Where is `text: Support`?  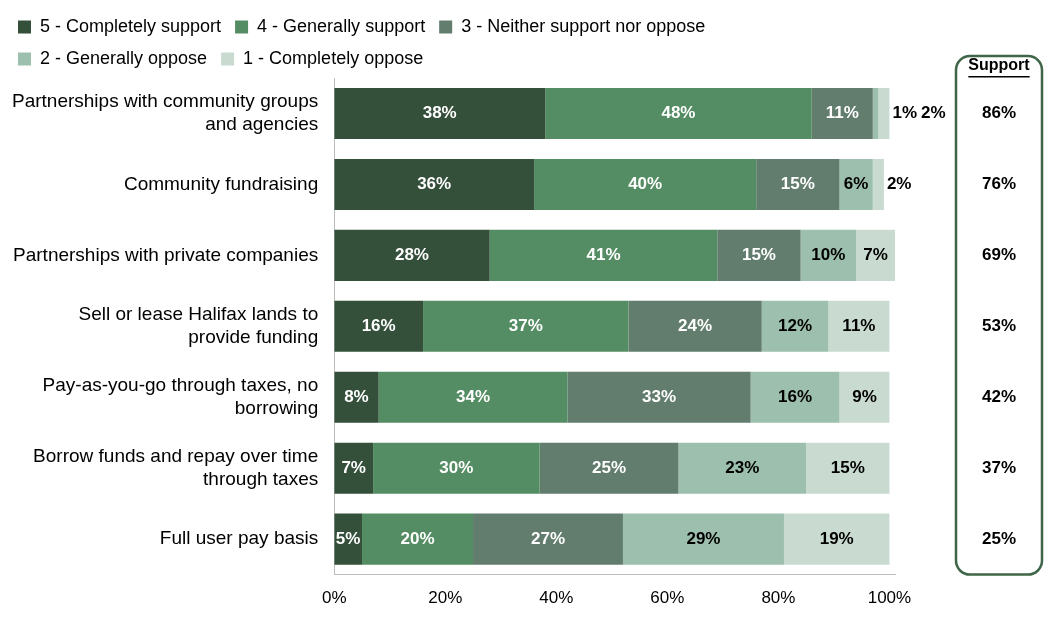 text: Support is located at coordinates (999, 65).